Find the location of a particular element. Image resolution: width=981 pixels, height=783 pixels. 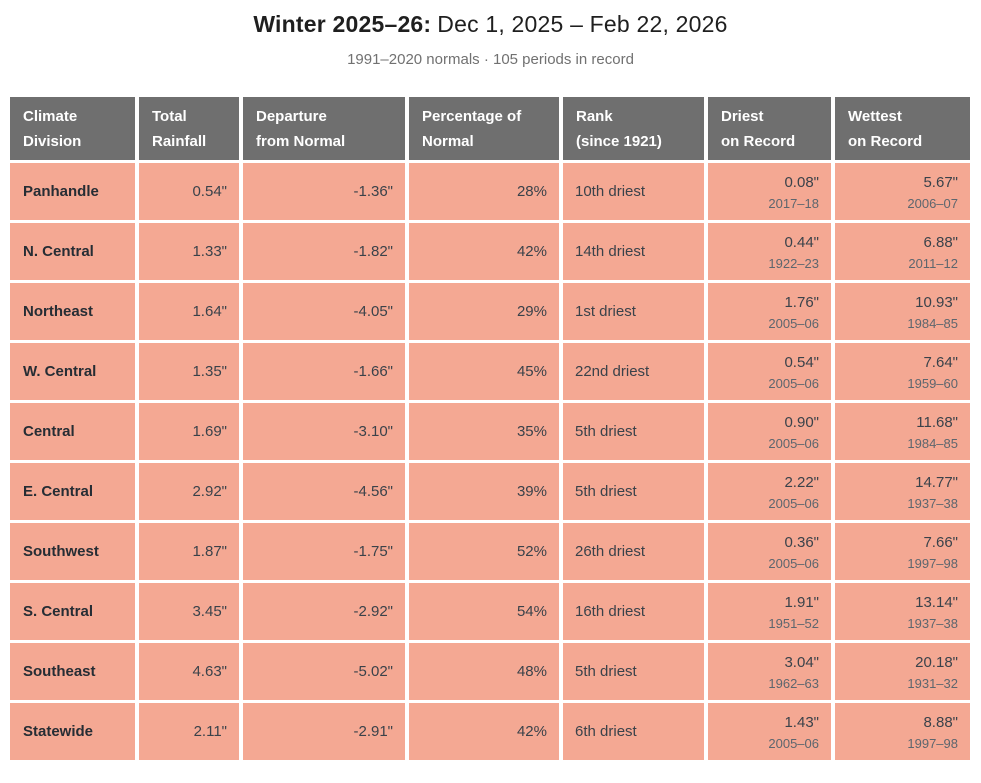

wettest-value: 14.77" is located at coordinates (936, 482).